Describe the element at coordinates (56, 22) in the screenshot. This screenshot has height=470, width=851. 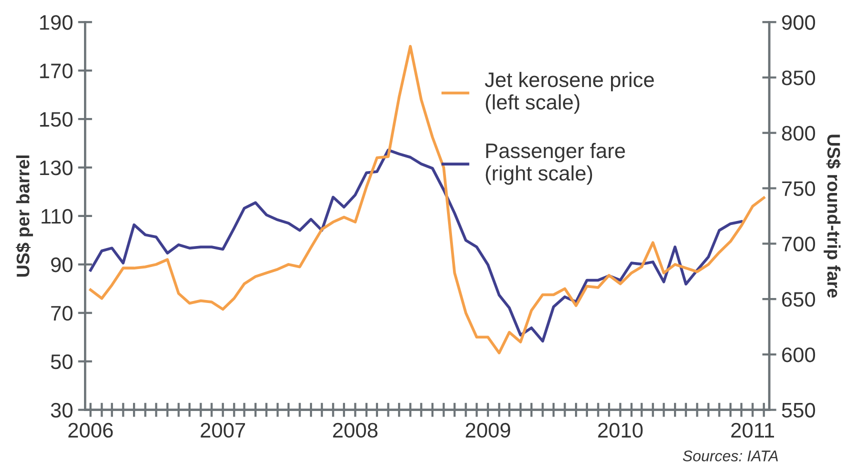
I see `y-tick-label: 190` at that location.